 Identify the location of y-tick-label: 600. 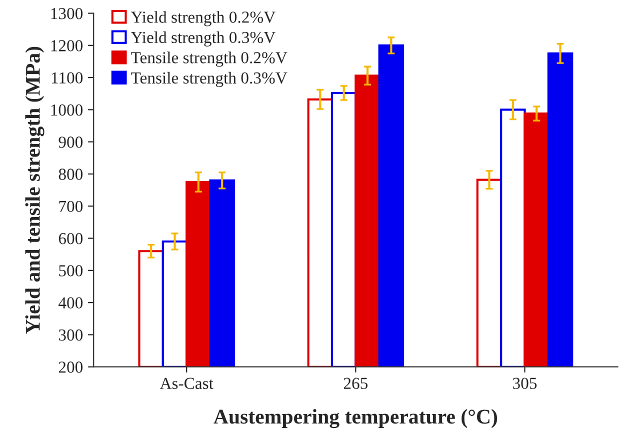
(70, 238).